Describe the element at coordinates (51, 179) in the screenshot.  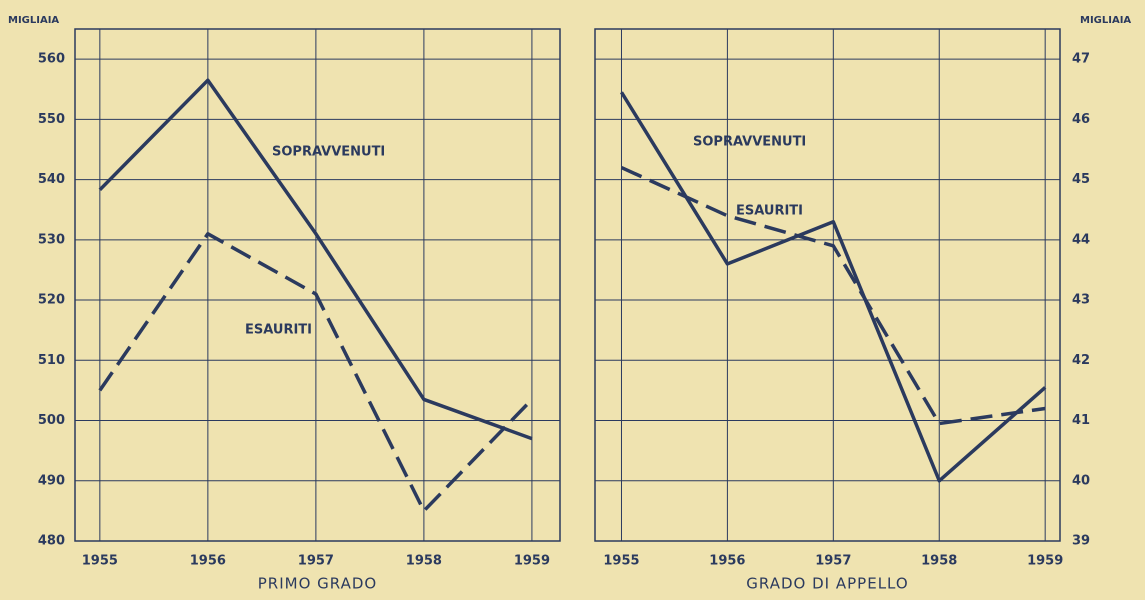
I see `y-tick-label: 540` at that location.